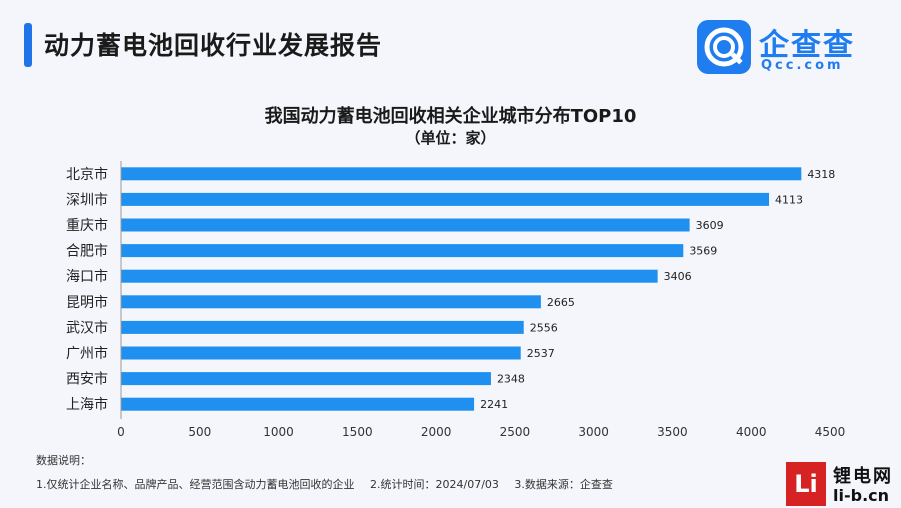 This screenshot has width=901, height=508. I want to click on libcn-watermark: Li 锂电网 li-b.cn, so click(842, 484).